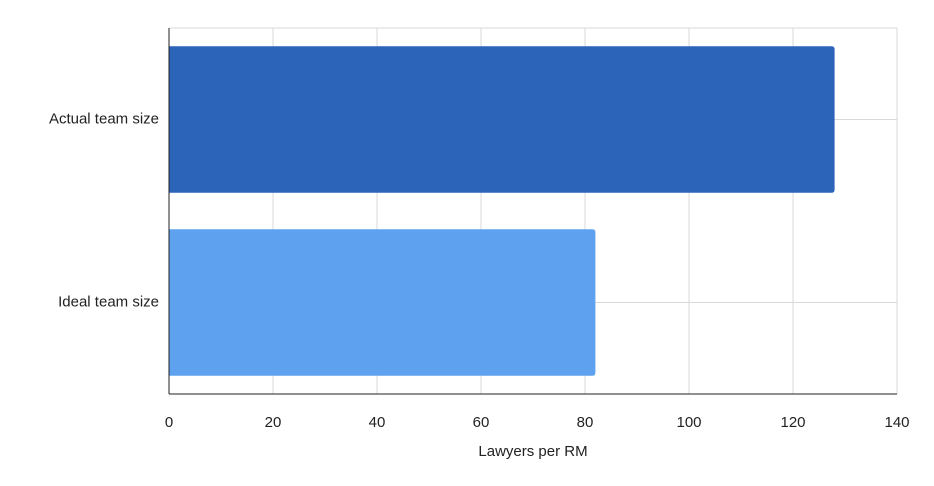 This screenshot has height=486, width=934. What do you see at coordinates (273, 422) in the screenshot?
I see `x-tick-label: 20` at bounding box center [273, 422].